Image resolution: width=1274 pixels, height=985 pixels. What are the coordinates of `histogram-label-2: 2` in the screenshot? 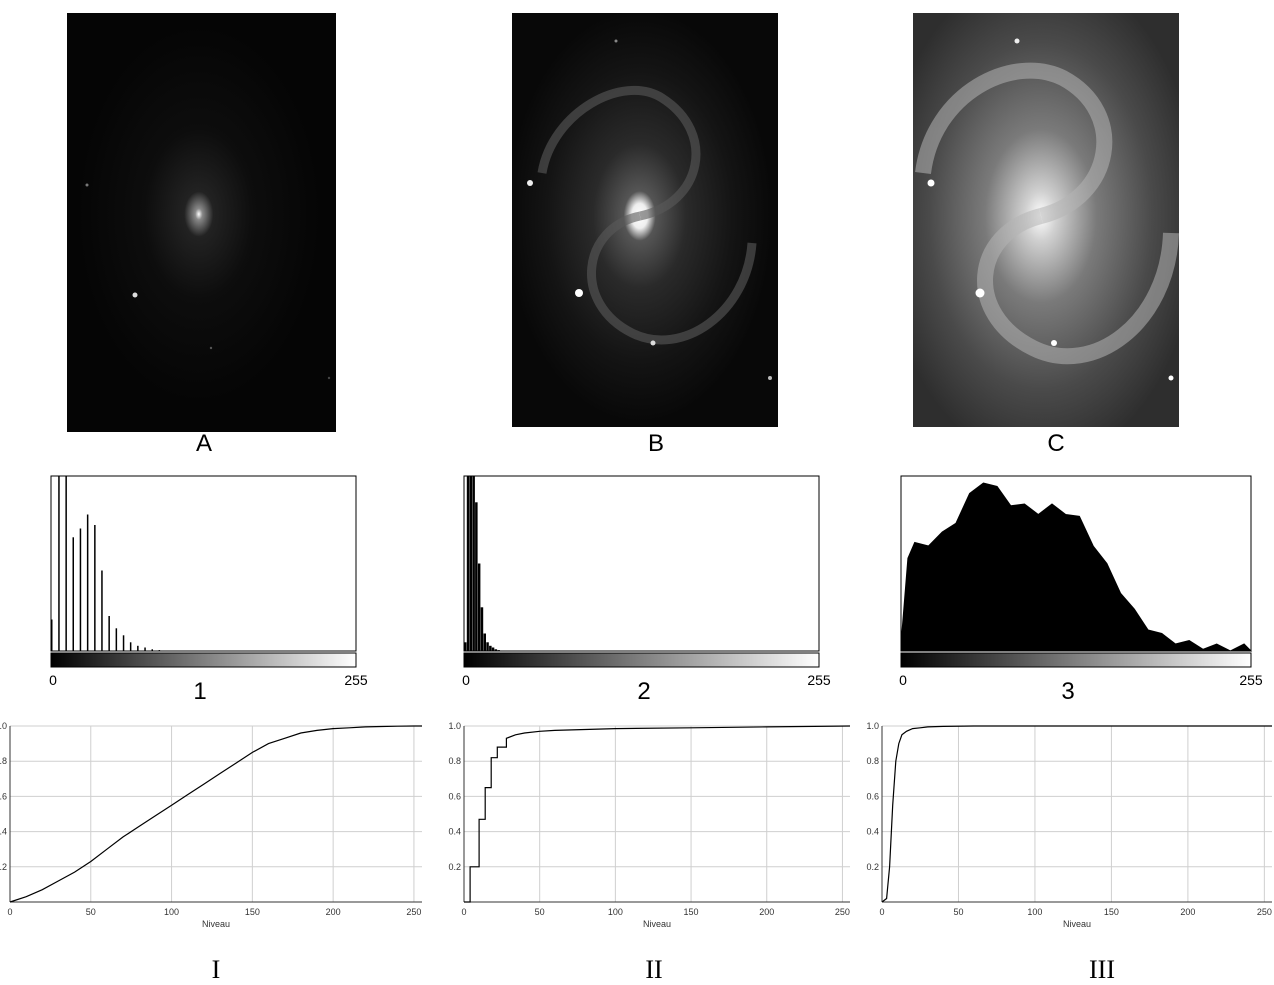 It's located at (644, 692).